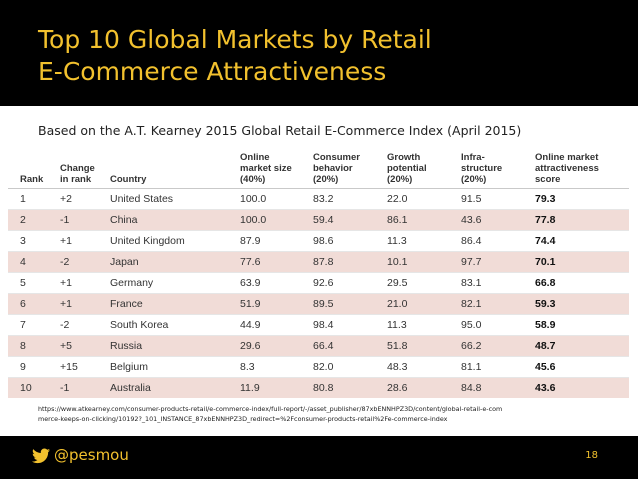 This screenshot has width=638, height=479. What do you see at coordinates (91, 455) in the screenshot?
I see `twitter-handle: @pesmou` at bounding box center [91, 455].